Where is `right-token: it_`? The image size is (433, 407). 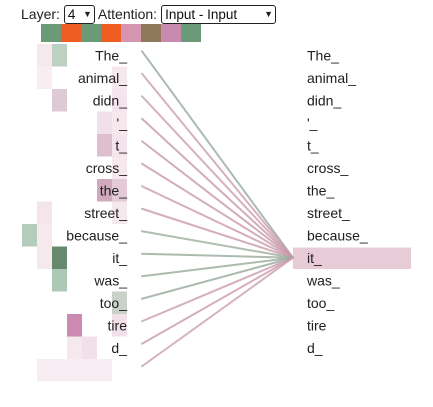 right-token: it_ is located at coordinates (314, 258).